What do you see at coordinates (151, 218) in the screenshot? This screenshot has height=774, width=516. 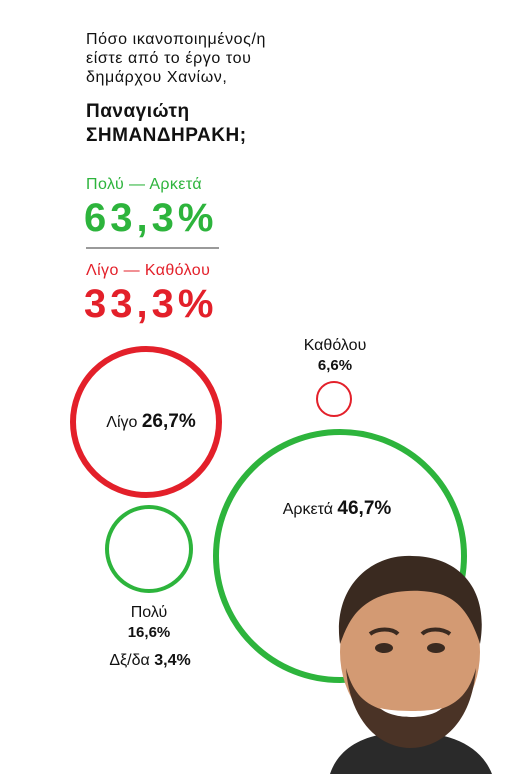 I see `positive-value: 63,3%` at bounding box center [151, 218].